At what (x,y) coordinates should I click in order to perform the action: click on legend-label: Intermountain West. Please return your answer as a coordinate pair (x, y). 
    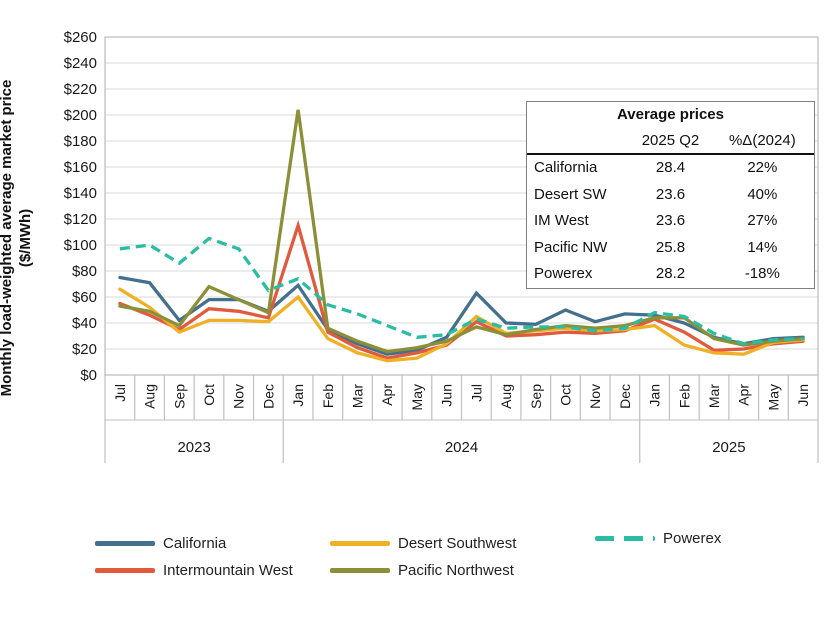
    Looking at the image, I should click on (228, 570).